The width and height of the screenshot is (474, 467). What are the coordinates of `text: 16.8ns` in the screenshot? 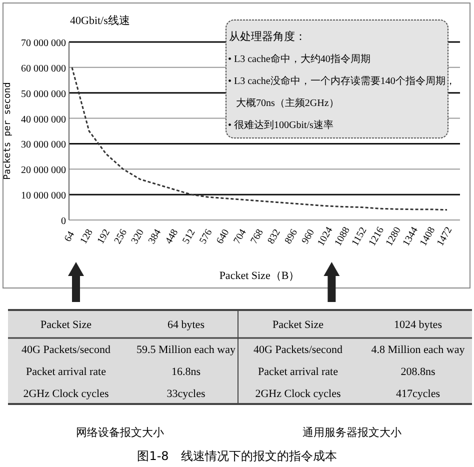 It's located at (186, 372).